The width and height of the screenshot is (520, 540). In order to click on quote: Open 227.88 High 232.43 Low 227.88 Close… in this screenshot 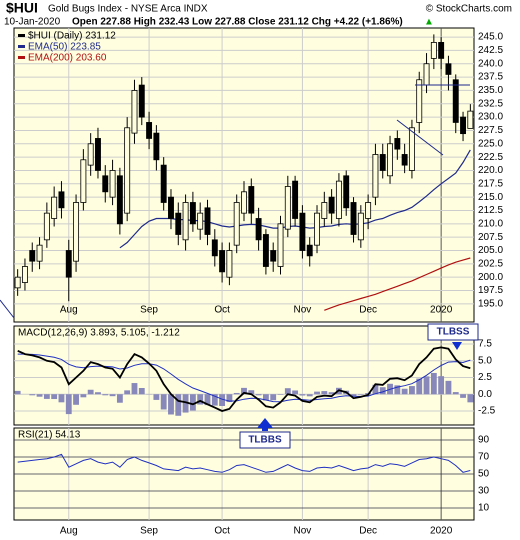, I will do `click(237, 22)`.